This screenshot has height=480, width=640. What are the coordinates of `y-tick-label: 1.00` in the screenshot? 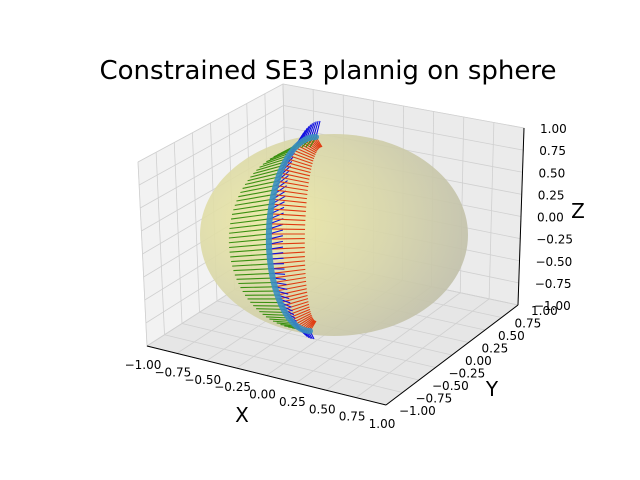 It's located at (544, 311).